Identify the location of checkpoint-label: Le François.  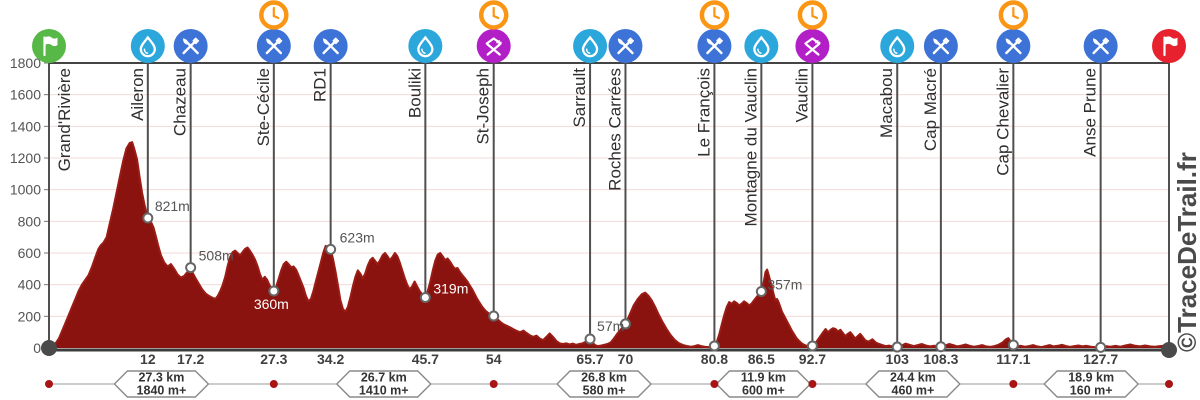
(703, 112).